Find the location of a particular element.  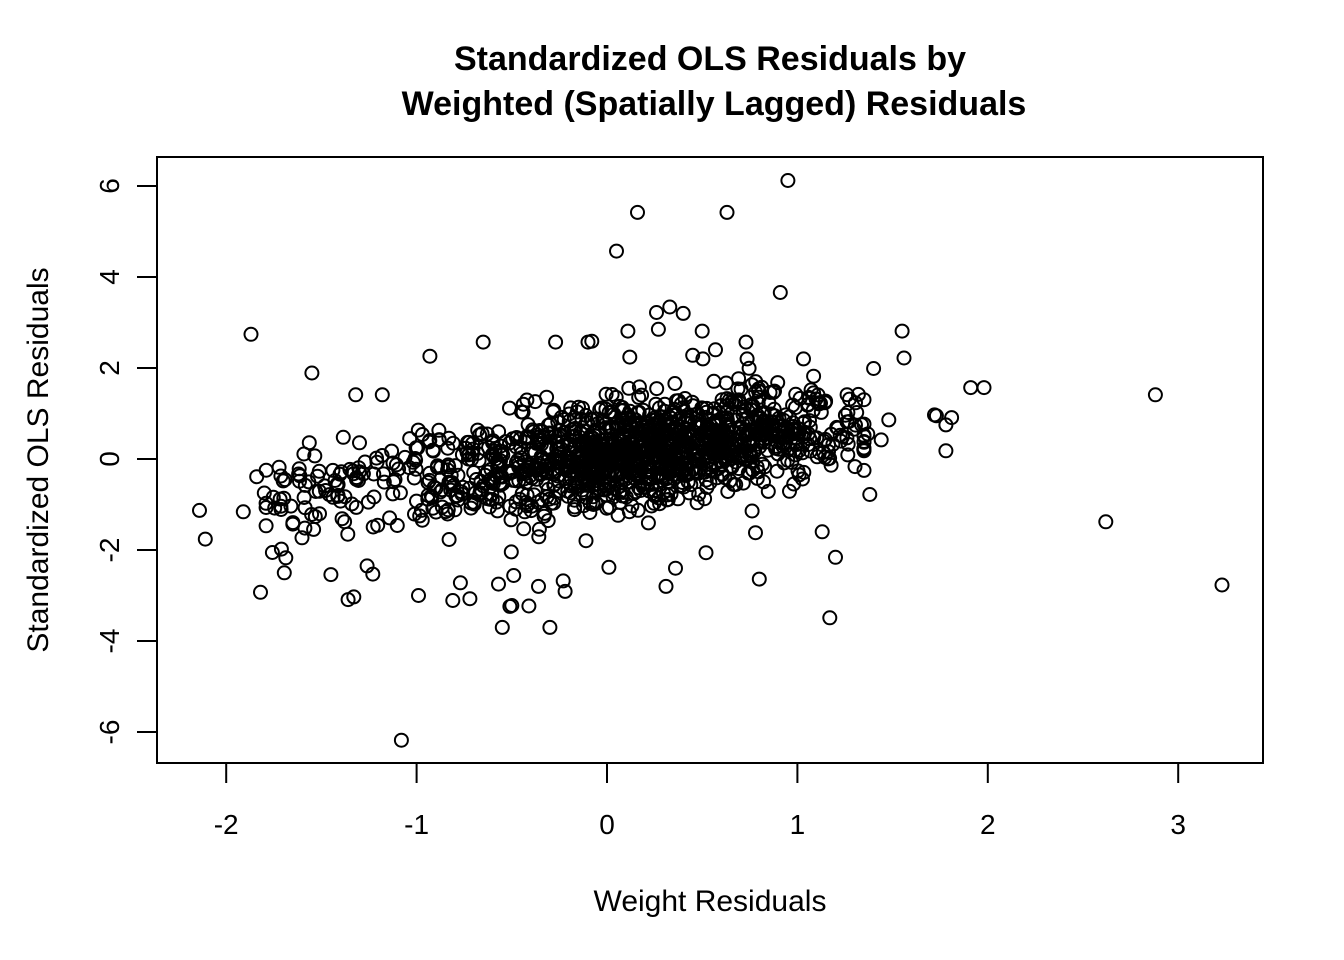

y-tick-label: 4 is located at coordinates (109, 277).